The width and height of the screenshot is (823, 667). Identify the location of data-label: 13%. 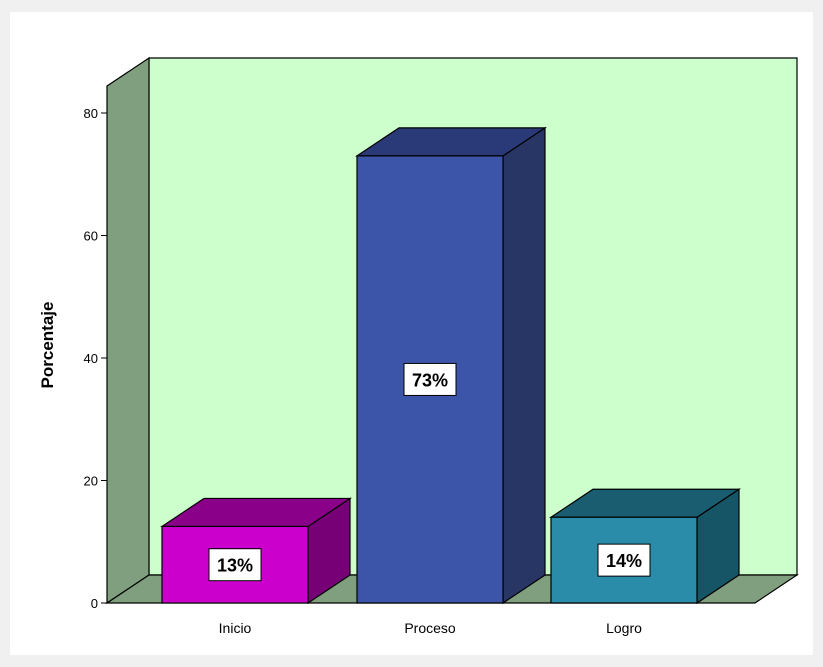
(235, 566).